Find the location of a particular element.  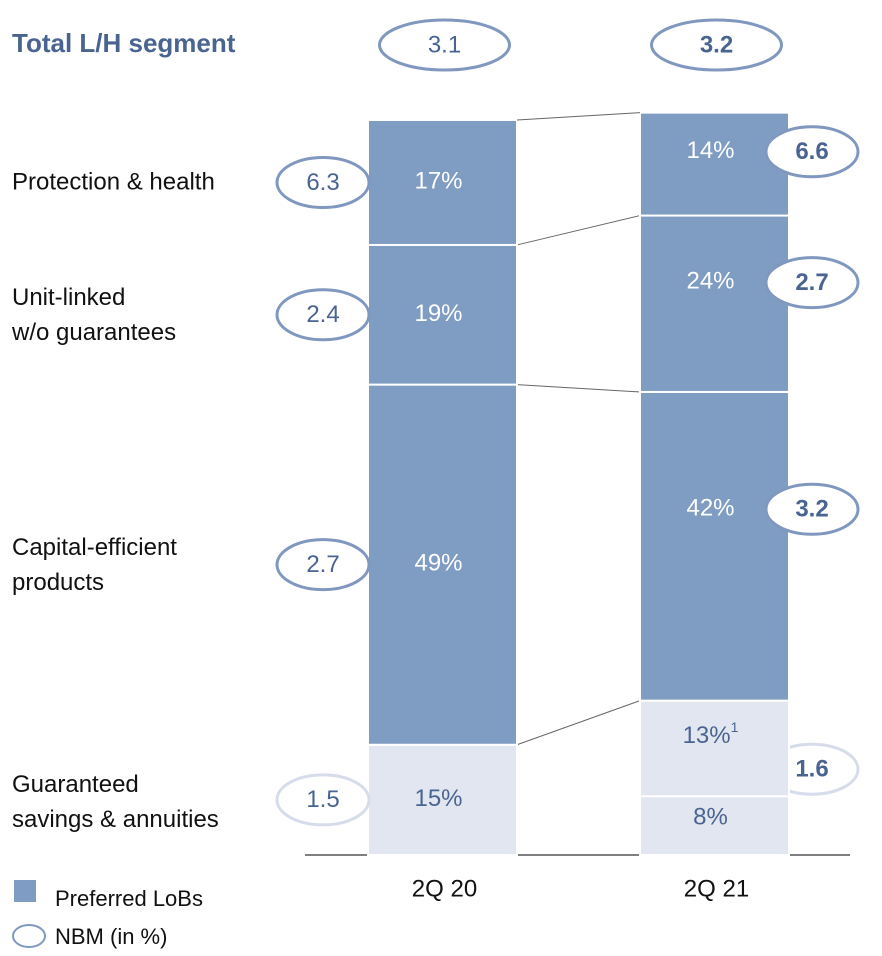

nbm-label: 1.6 is located at coordinates (811, 769).